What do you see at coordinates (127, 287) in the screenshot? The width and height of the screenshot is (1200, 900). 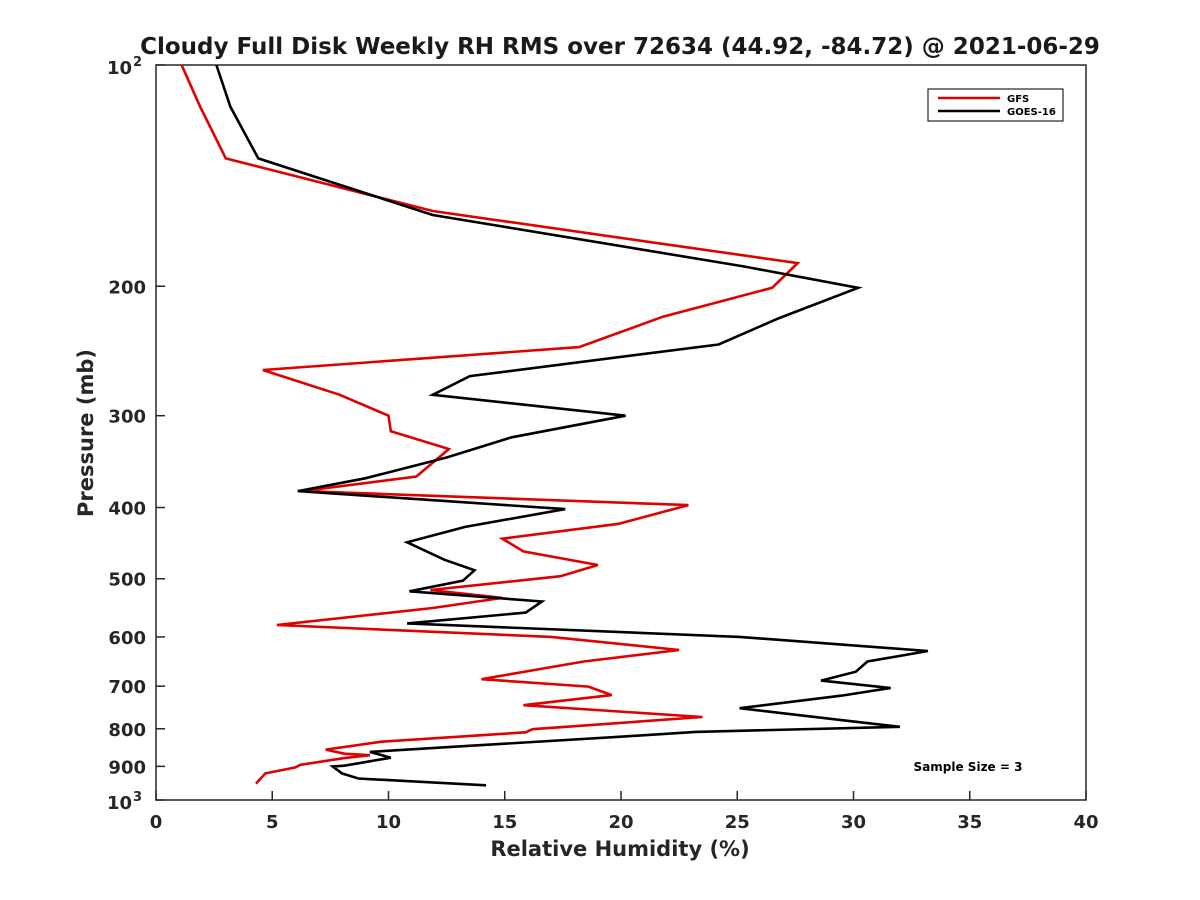 I see `y-tick-label: 200` at bounding box center [127, 287].